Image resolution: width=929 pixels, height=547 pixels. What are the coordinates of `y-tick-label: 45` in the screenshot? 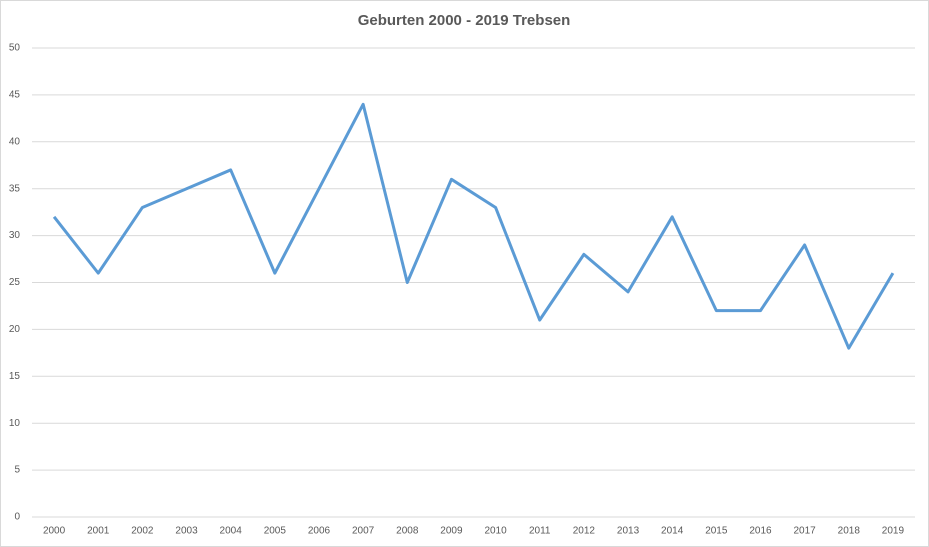 It's located at (15, 95).